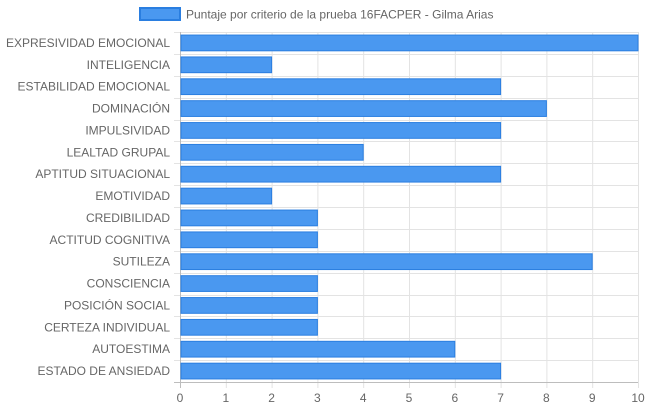  Describe the element at coordinates (141, 262) in the screenshot. I see `category-label: SUTILEZA` at that location.